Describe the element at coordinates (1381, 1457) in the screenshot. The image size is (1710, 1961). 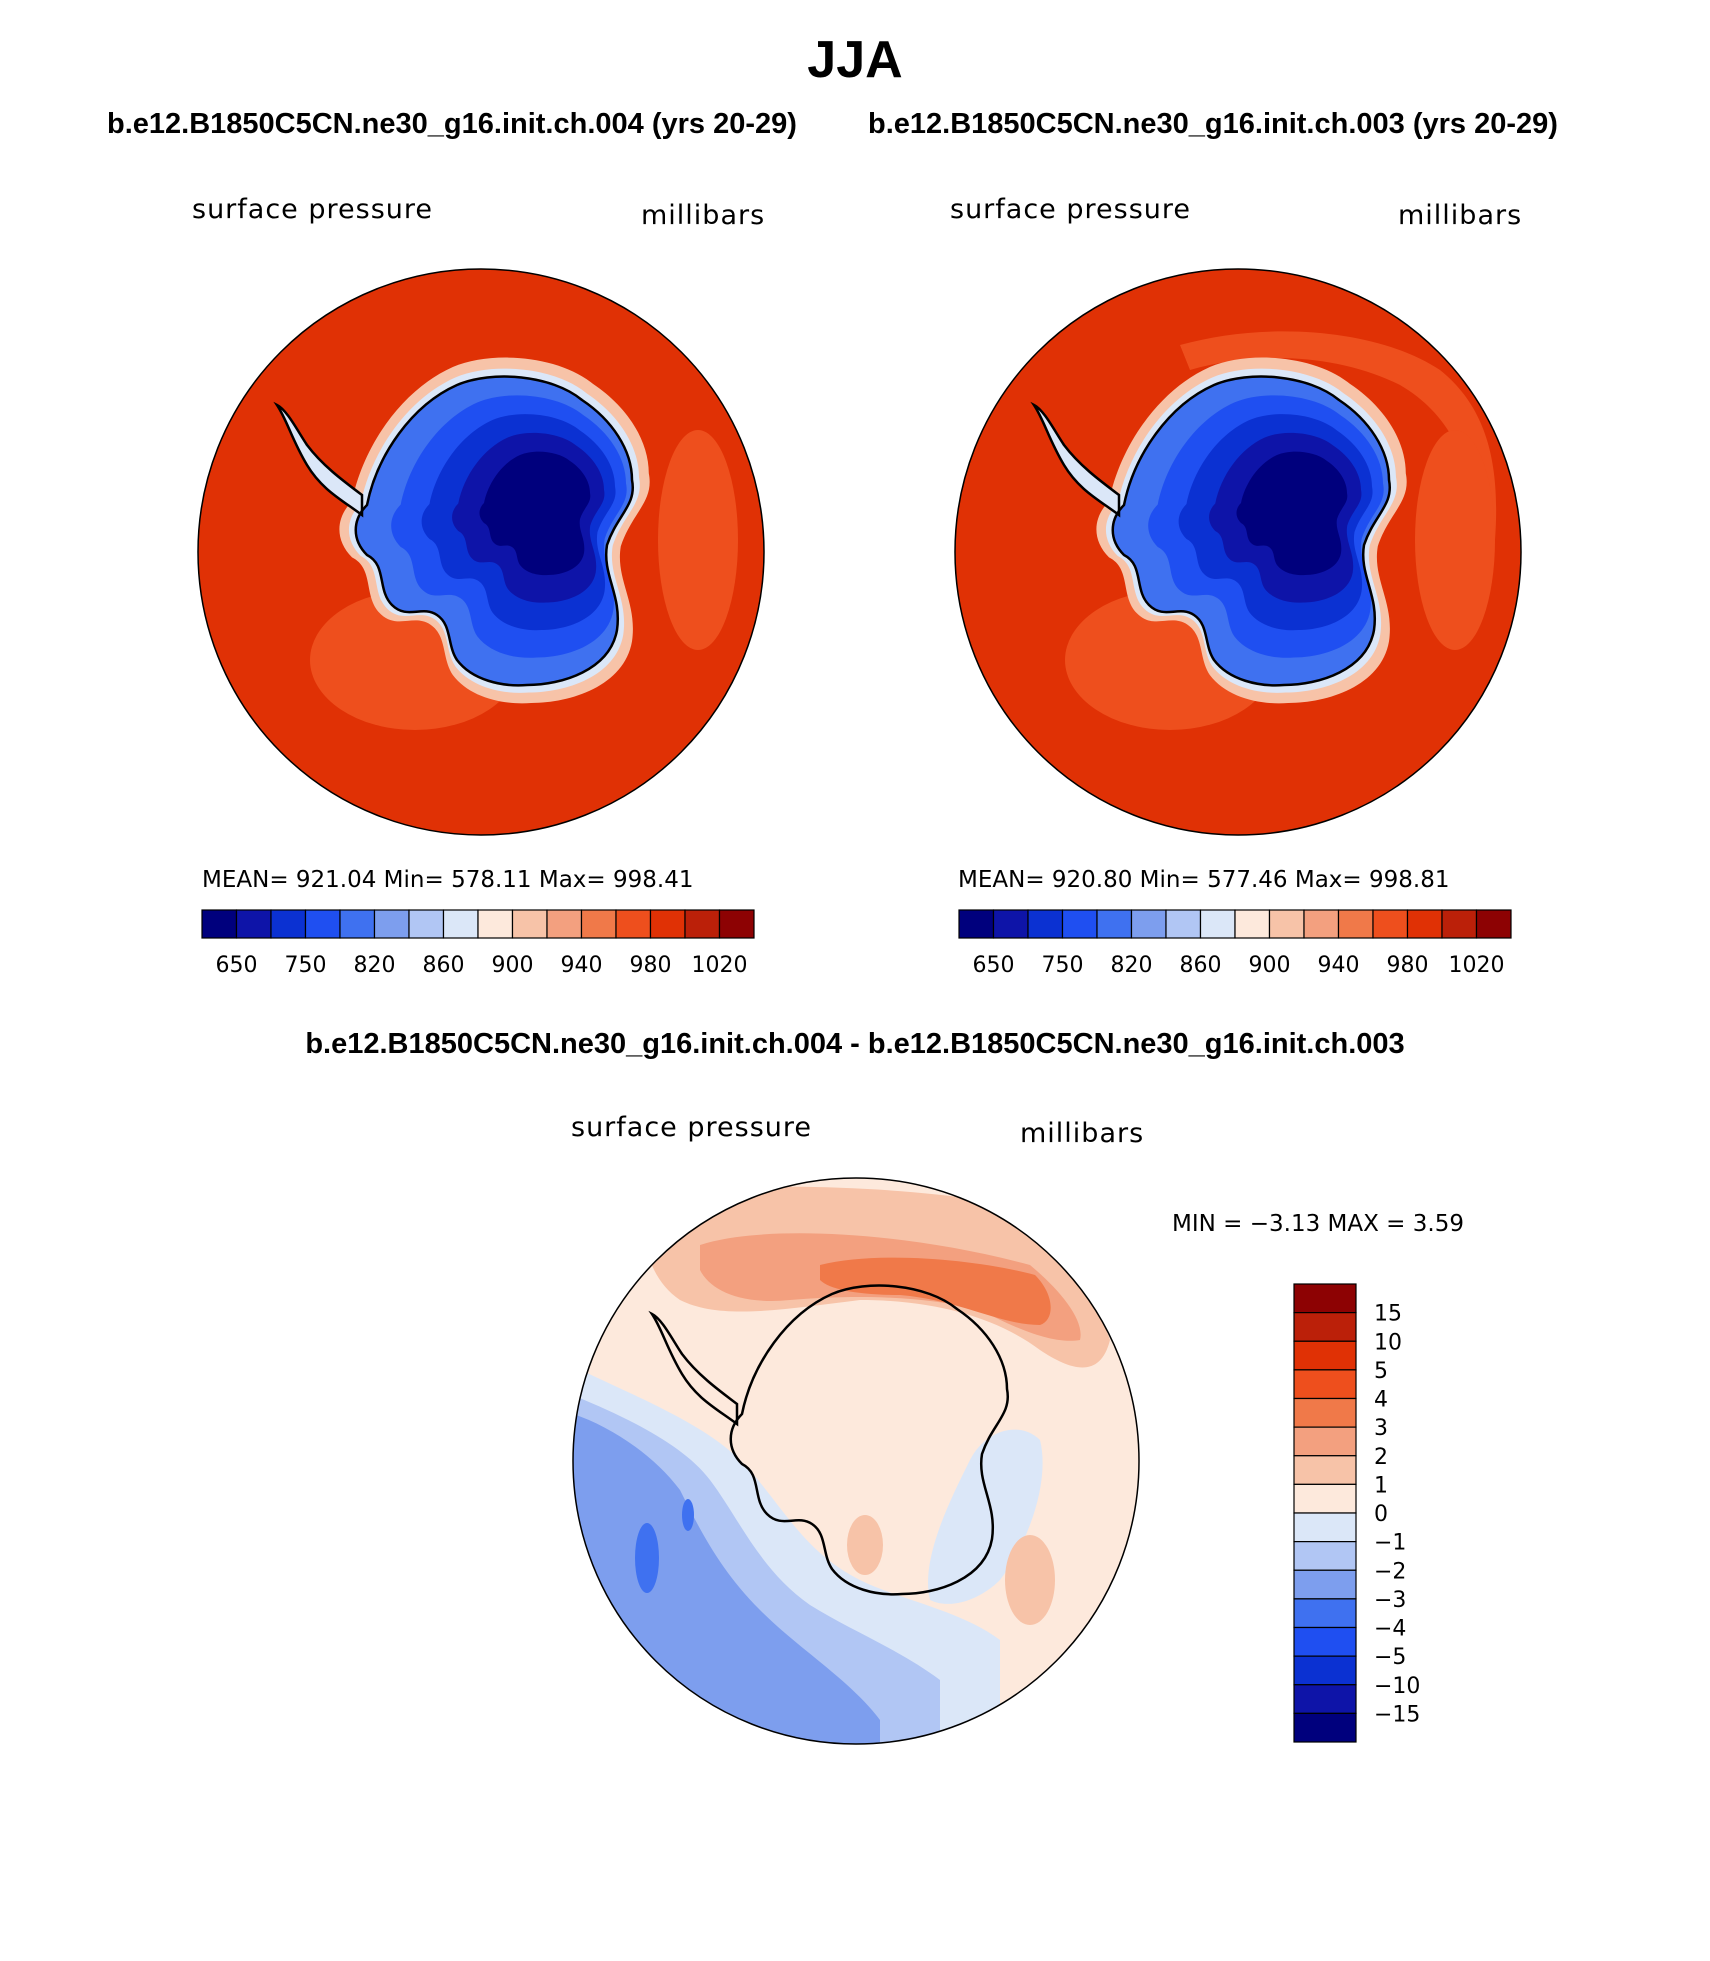
I see `colorbar-label: 2` at that location.